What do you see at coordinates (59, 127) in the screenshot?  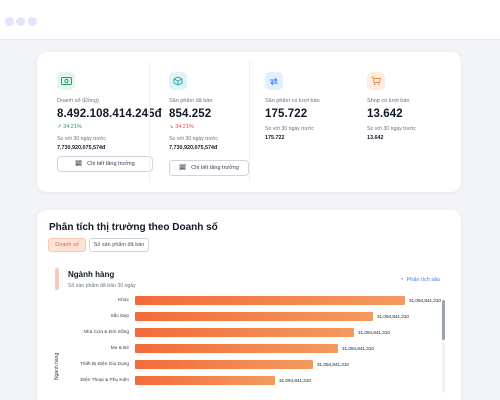 I see `trend-up-icon: ↗` at bounding box center [59, 127].